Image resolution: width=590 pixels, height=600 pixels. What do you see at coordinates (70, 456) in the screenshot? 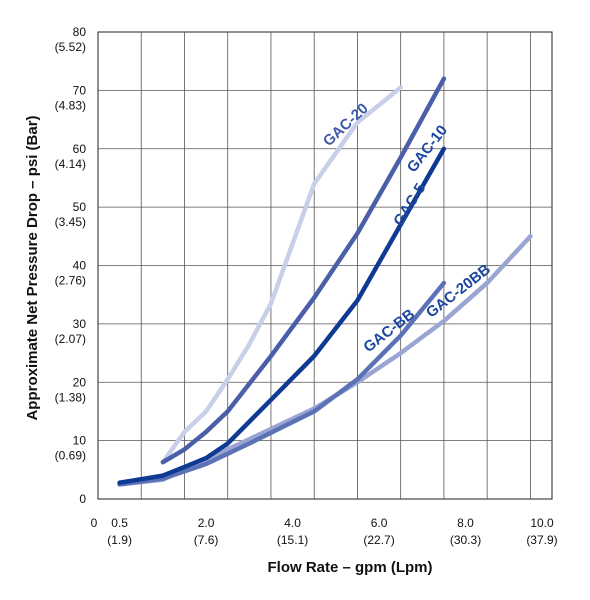
I see `y-tick-sublabel: (0.69)` at bounding box center [70, 456].